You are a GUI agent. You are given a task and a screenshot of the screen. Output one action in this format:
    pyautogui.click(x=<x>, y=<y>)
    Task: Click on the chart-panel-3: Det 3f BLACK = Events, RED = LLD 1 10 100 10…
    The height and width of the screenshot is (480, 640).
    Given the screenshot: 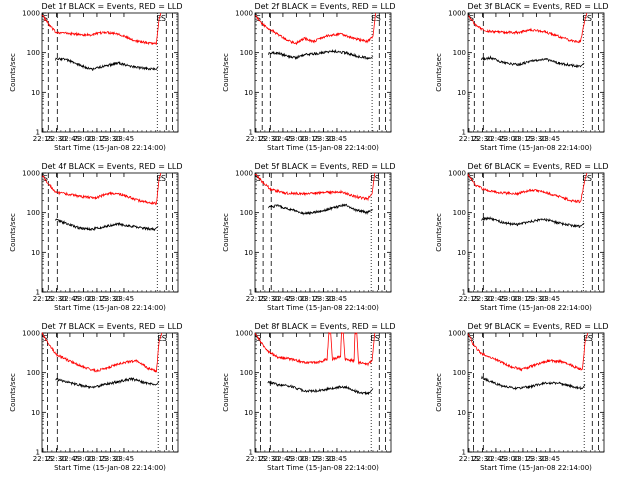 What is the action you would take?
    pyautogui.click(x=532, y=80)
    